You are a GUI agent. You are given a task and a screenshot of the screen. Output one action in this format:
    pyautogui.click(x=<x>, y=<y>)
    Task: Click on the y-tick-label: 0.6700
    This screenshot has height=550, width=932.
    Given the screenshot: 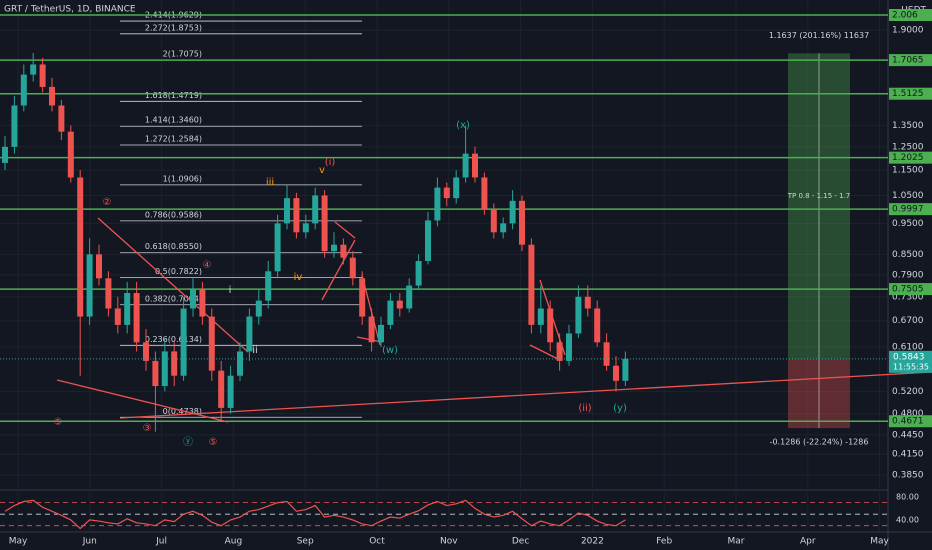 What is the action you would take?
    pyautogui.click(x=908, y=321)
    